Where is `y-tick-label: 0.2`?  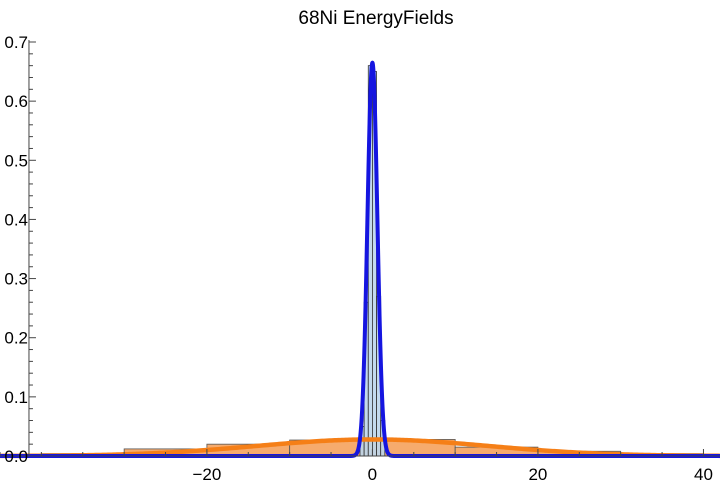
y-tick-label: 0.2 is located at coordinates (16, 338).